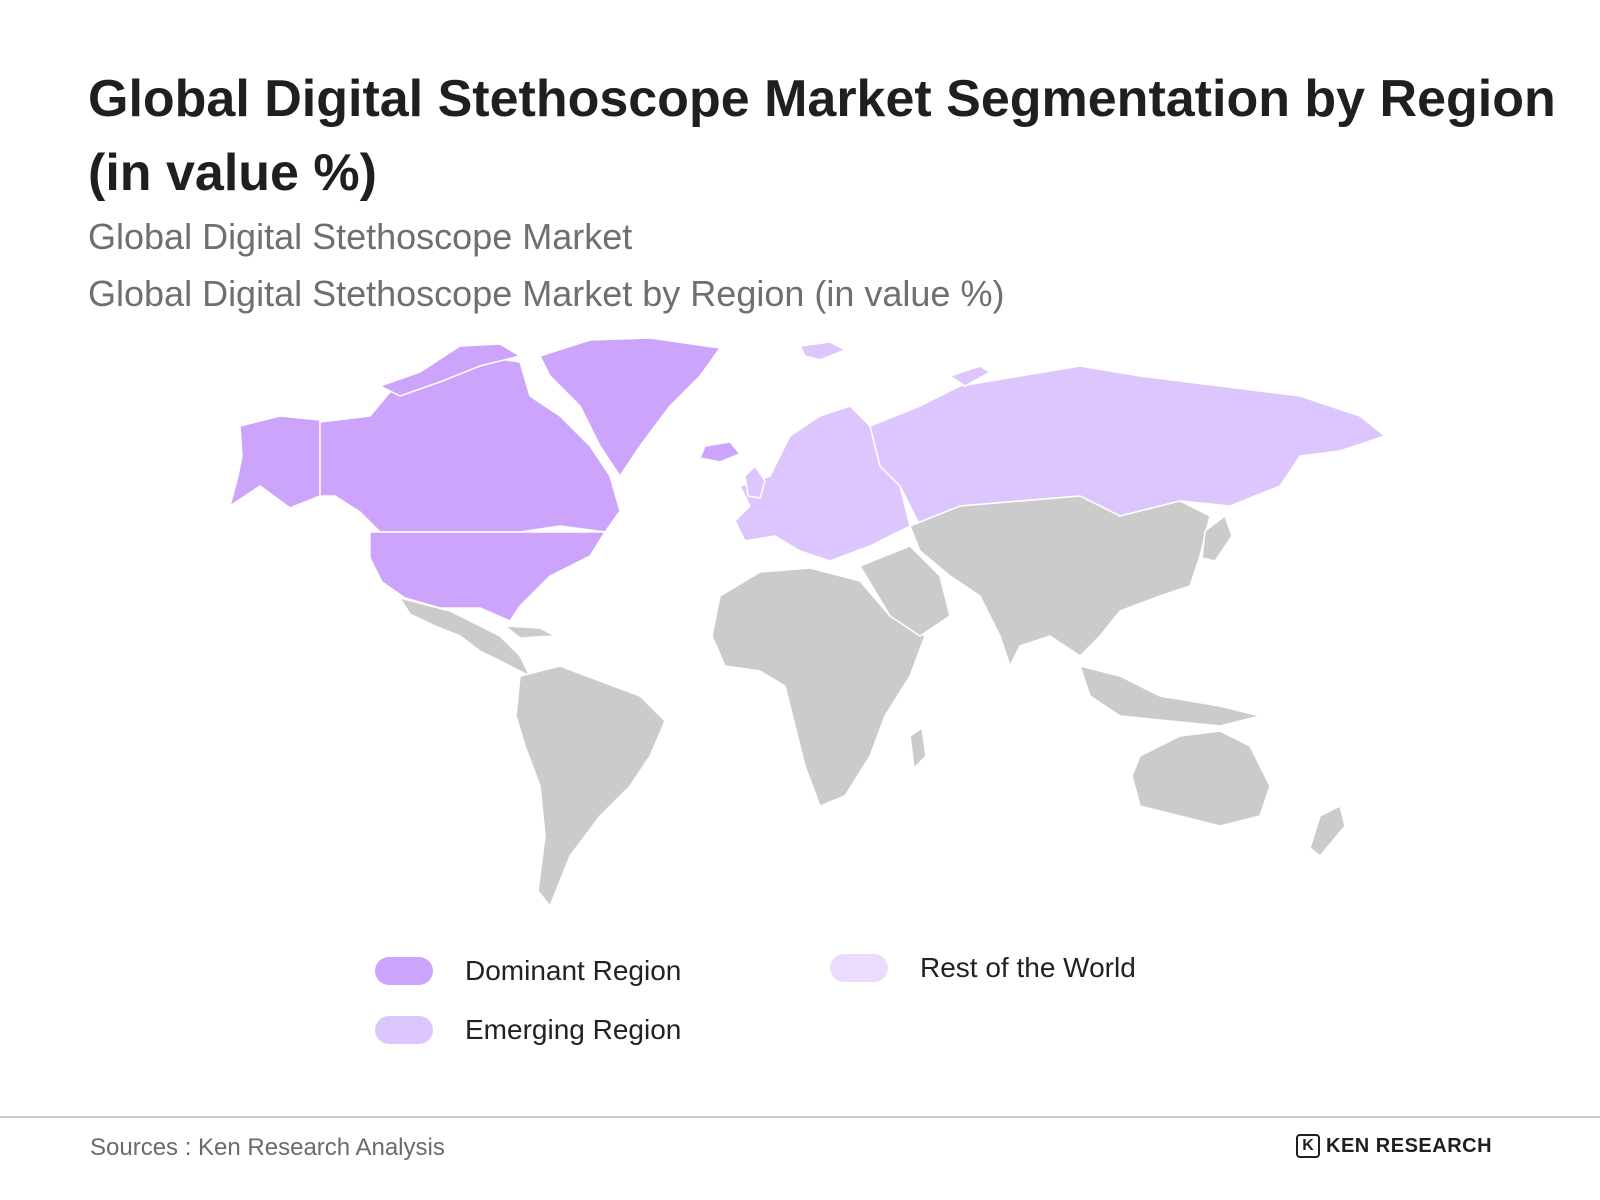 The height and width of the screenshot is (1200, 1600). What do you see at coordinates (465, 637) in the screenshot?
I see `region-mexico-central-america` at bounding box center [465, 637].